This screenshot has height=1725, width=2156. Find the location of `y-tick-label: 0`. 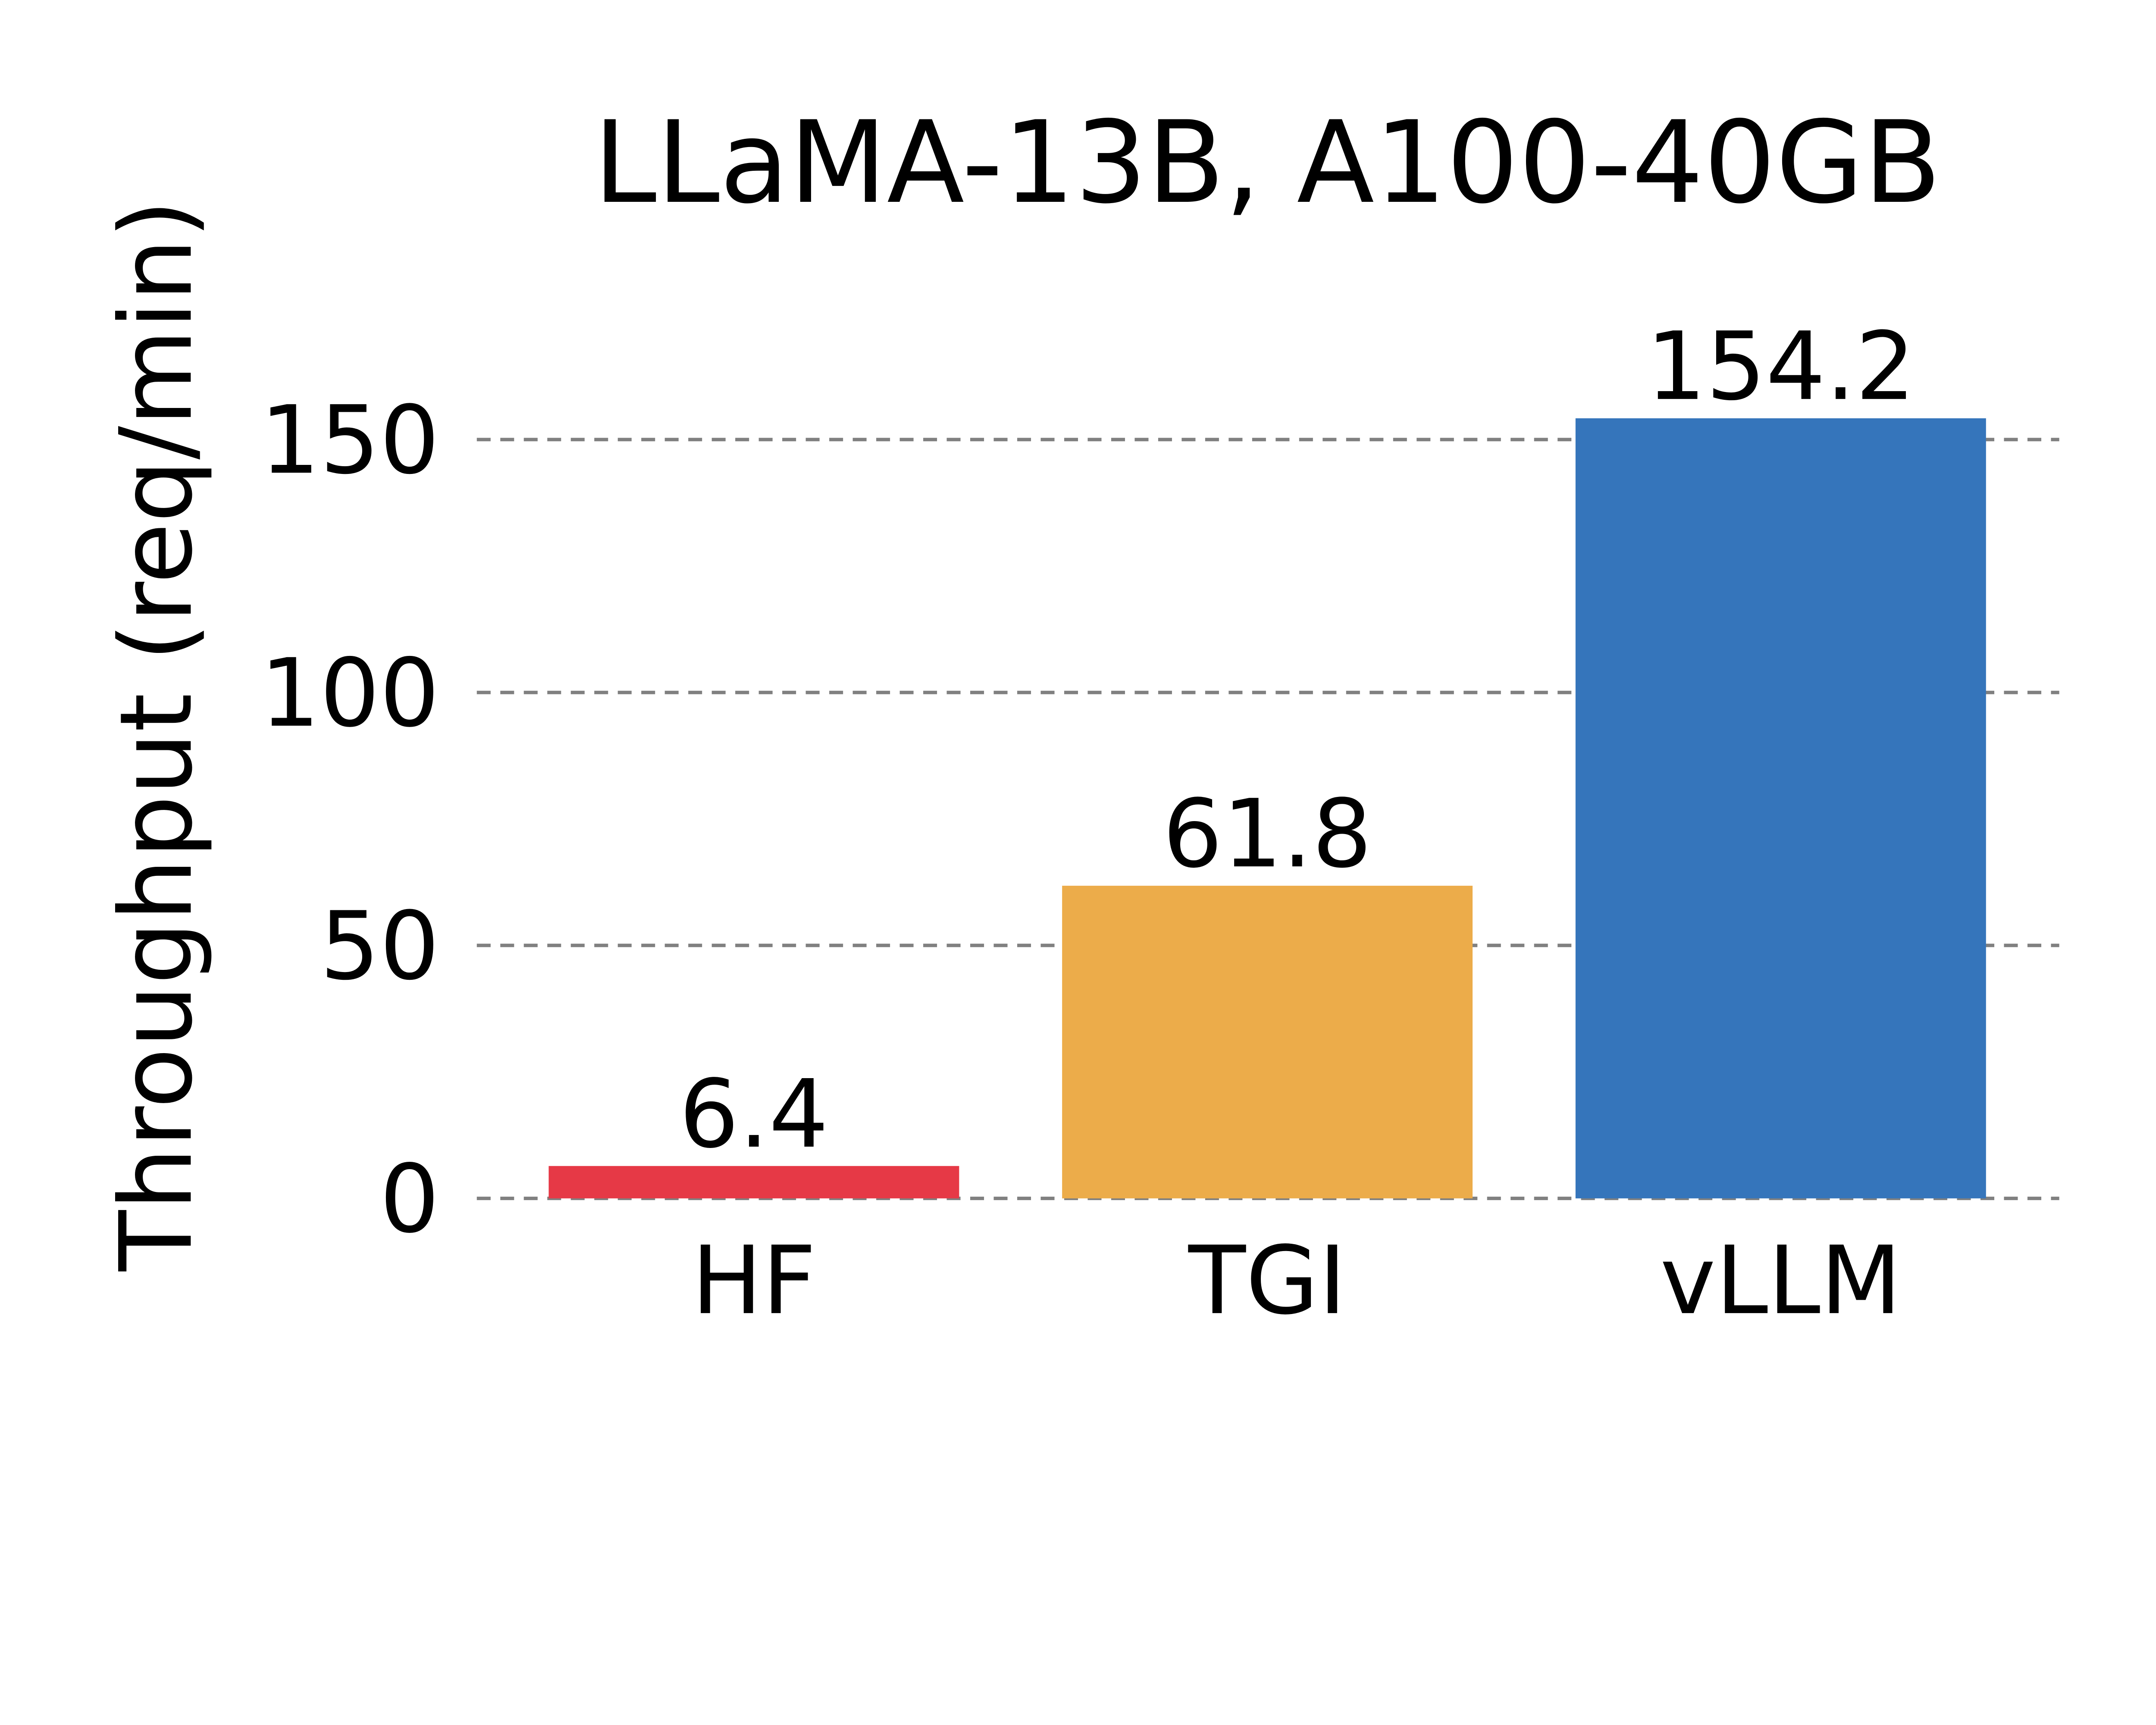

y-tick-label: 0 is located at coordinates (410, 1200).